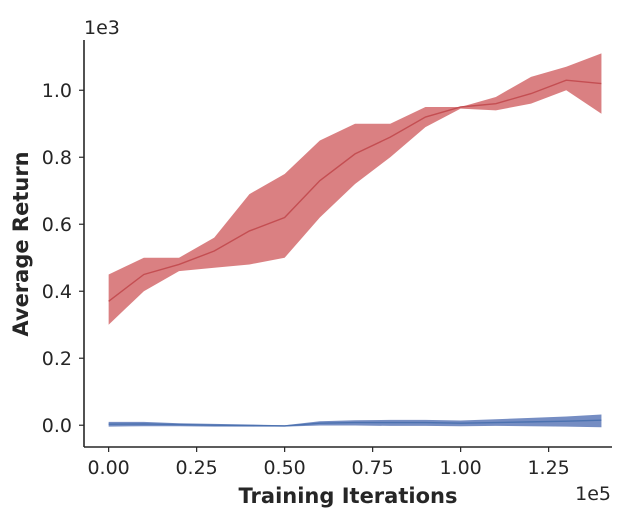 The height and width of the screenshot is (520, 622). Describe the element at coordinates (108, 468) in the screenshot. I see `x-tick-label: 0.00` at that location.